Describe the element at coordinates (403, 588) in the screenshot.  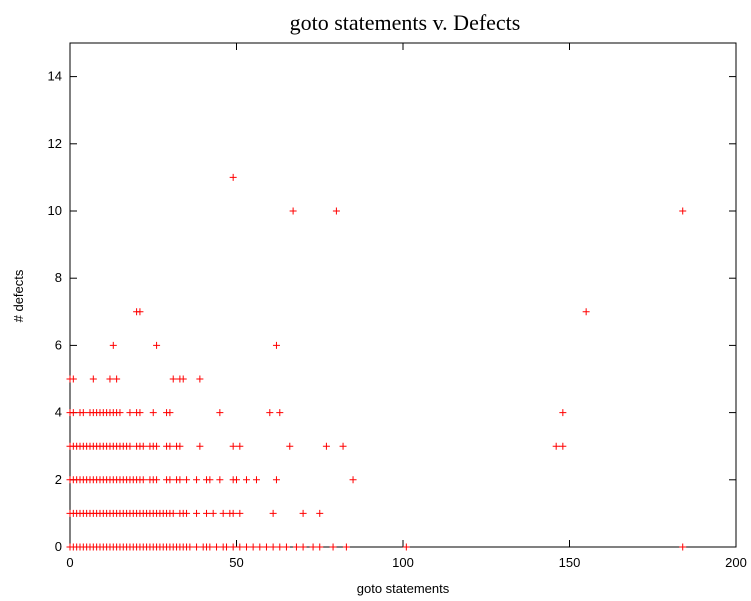
I see `x-axis-label: goto statements` at that location.